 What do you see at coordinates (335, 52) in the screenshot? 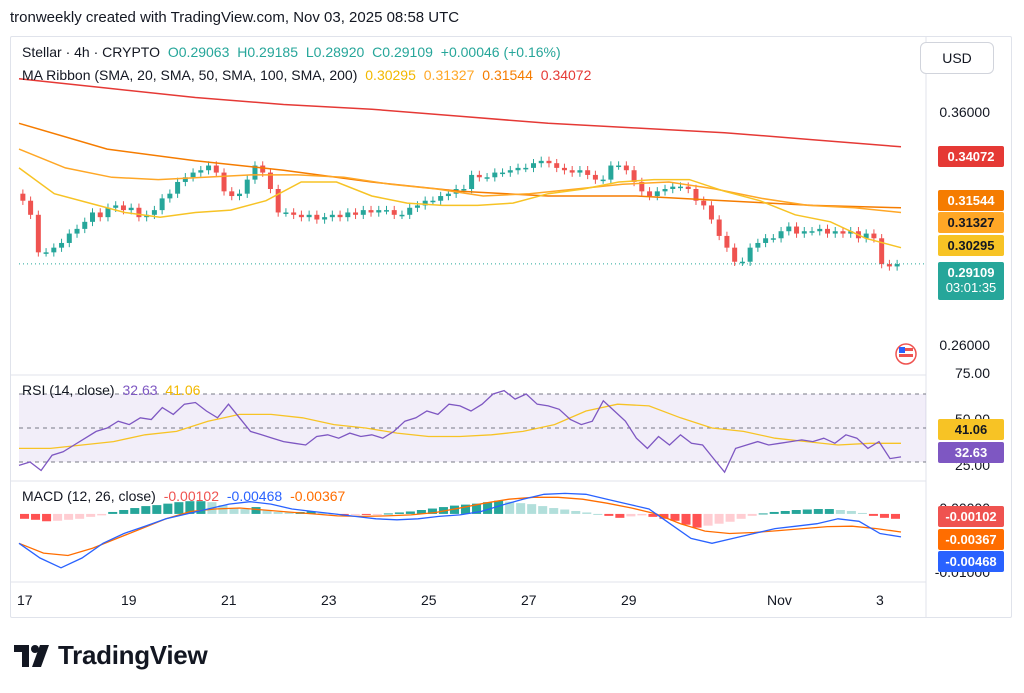
I see `legend-low: L0.28920` at bounding box center [335, 52].